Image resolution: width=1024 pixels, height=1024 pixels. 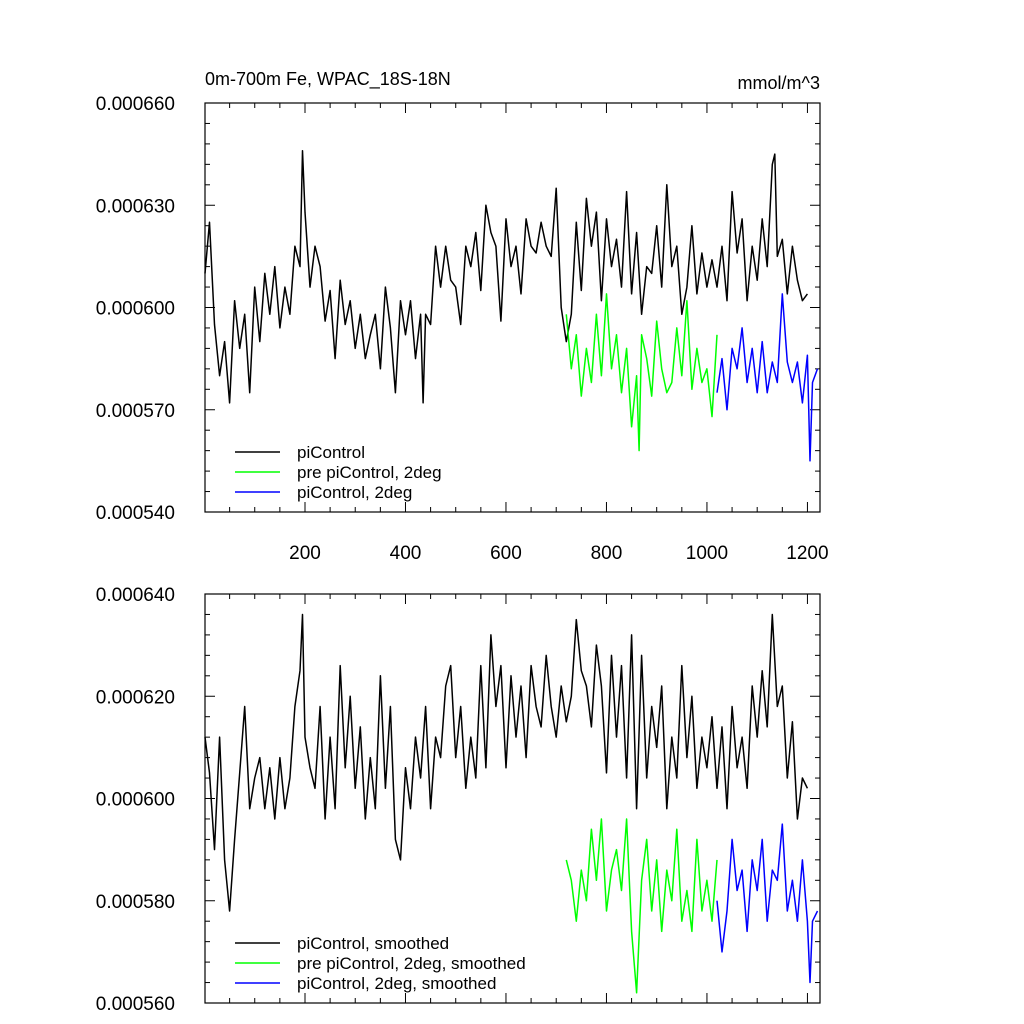 I want to click on x-tick-label: 400, so click(x=406, y=553).